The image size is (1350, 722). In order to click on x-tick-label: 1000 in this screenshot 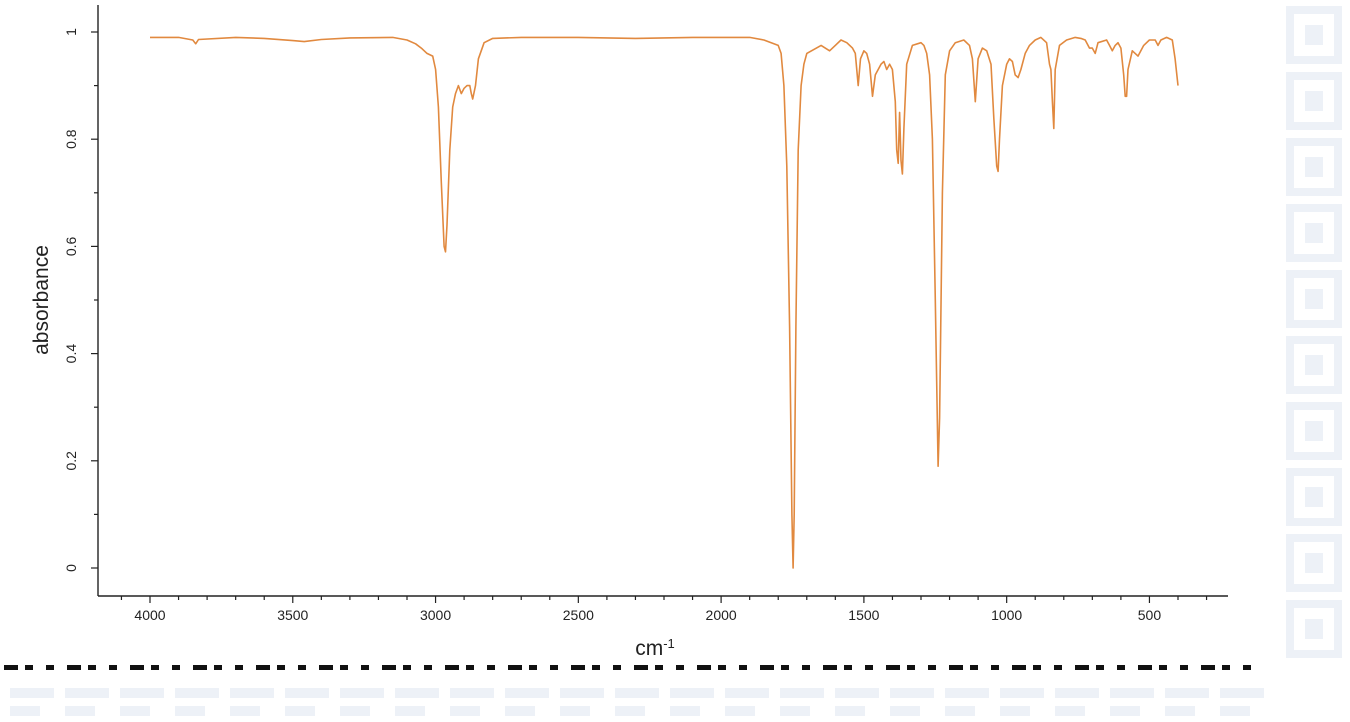, I will do `click(1006, 615)`.